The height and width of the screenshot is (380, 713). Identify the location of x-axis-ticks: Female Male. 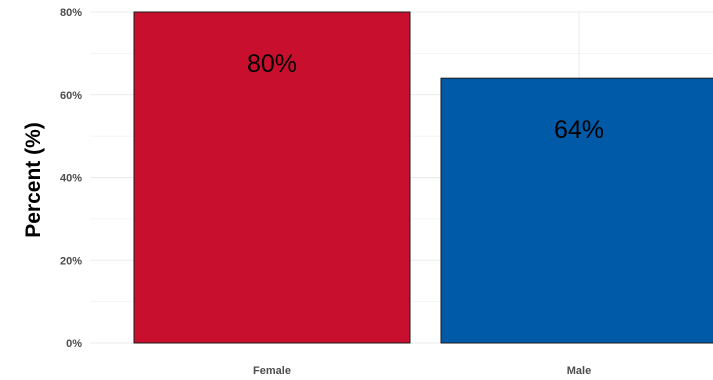
(422, 371).